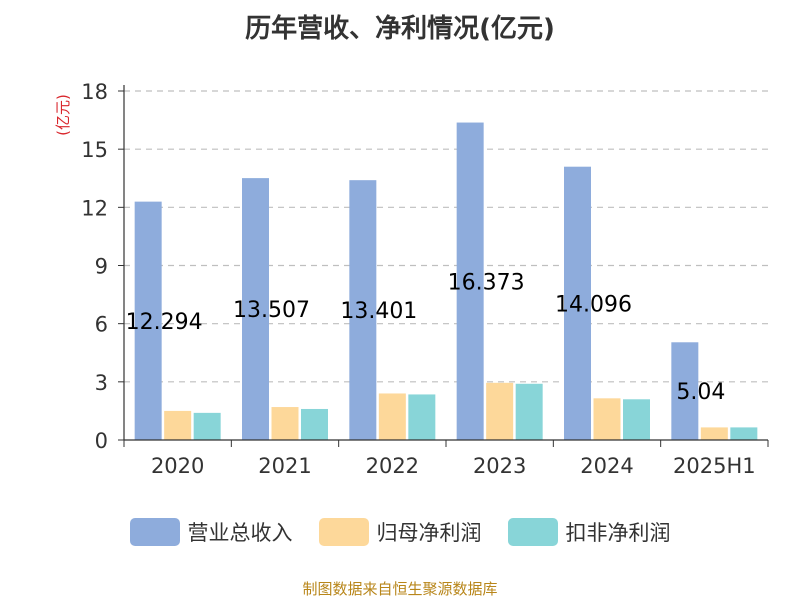 This screenshot has width=800, height=600. What do you see at coordinates (499, 466) in the screenshot?
I see `x-tick-label: 2023` at bounding box center [499, 466].